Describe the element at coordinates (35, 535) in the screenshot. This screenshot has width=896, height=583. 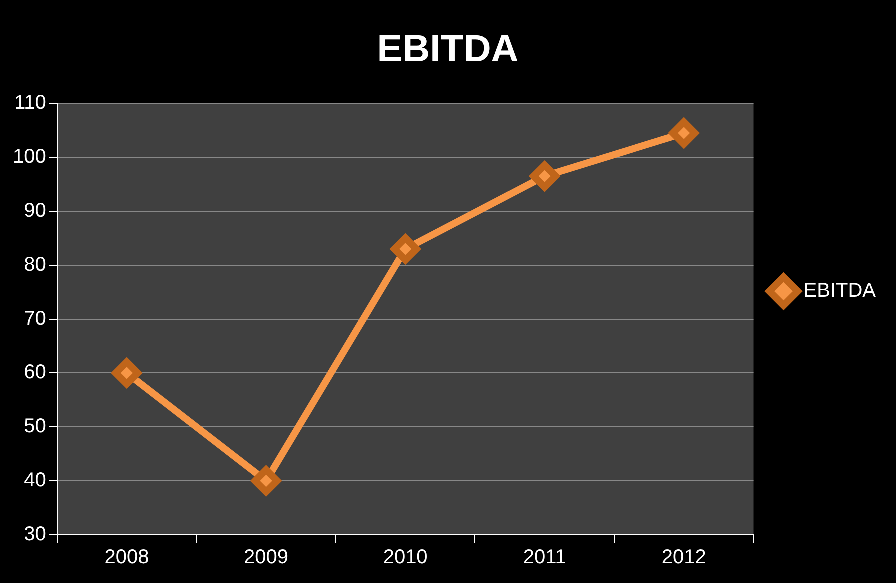
I see `y-tick-label: 30` at that location.